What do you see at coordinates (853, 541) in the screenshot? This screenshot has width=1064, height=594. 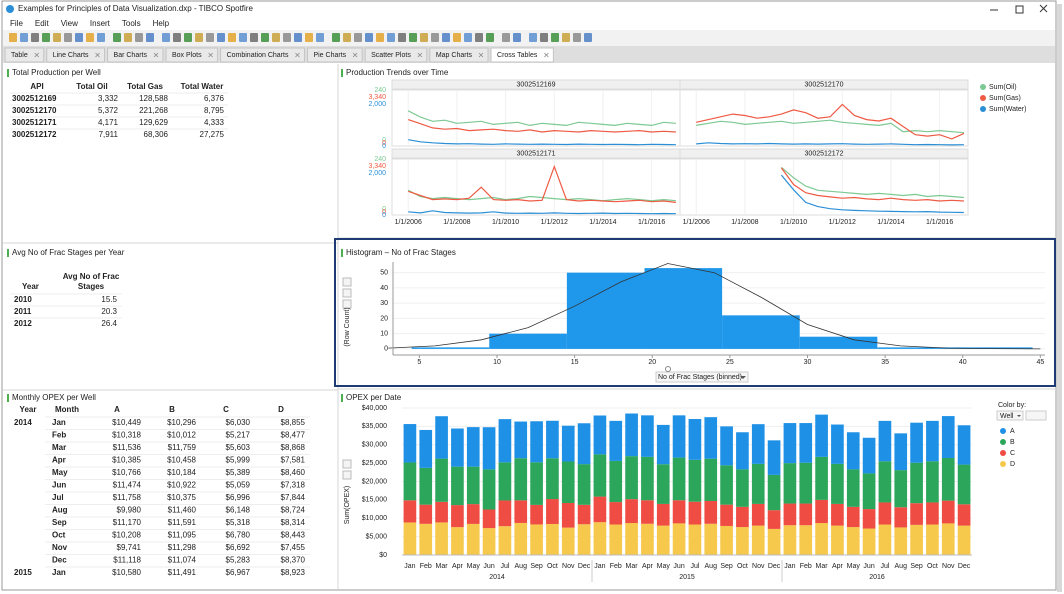 I see `bar-segment` at bounding box center [853, 541].